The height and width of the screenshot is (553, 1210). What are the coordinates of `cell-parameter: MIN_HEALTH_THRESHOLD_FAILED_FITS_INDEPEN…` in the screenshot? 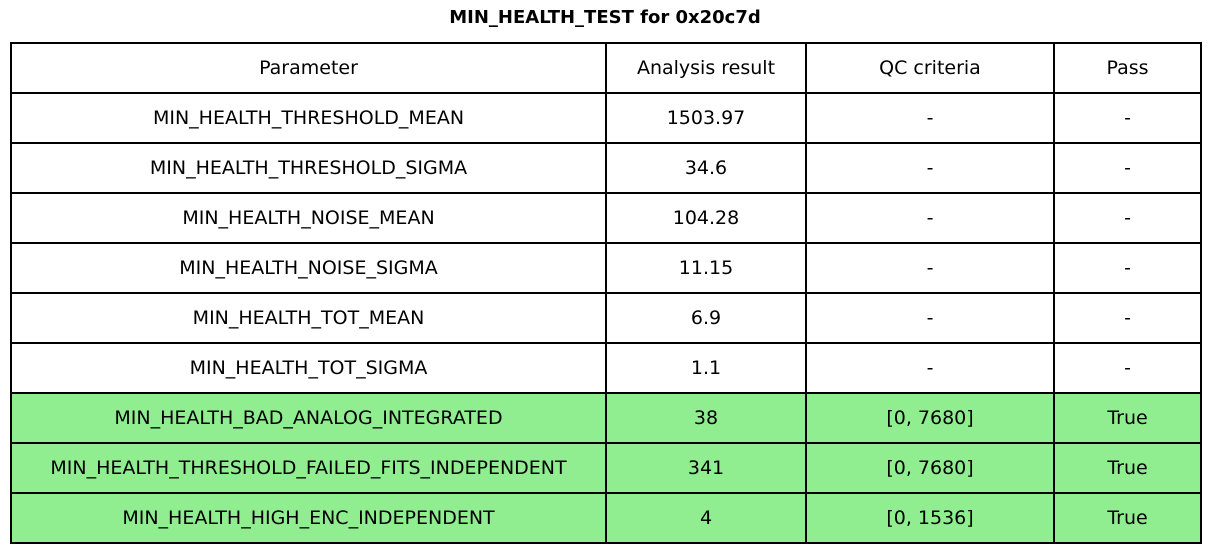 It's located at (308, 468).